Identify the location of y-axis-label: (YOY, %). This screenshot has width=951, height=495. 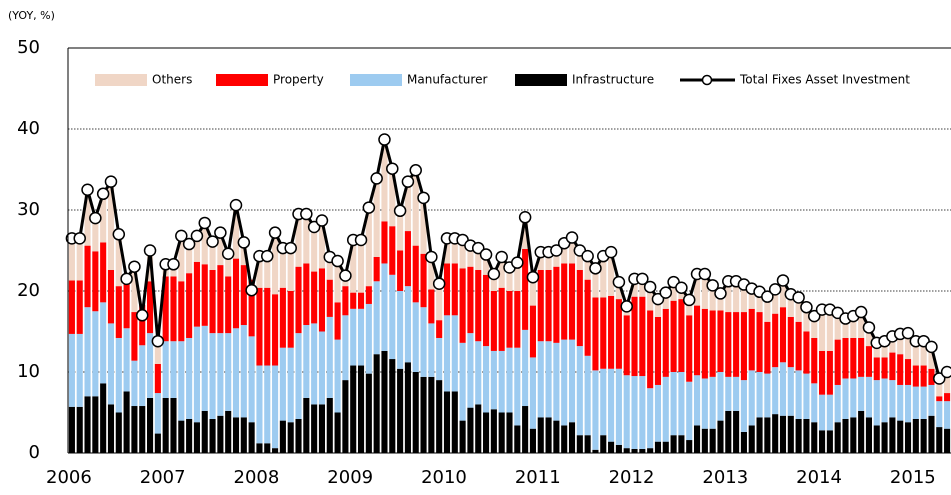
(31, 15).